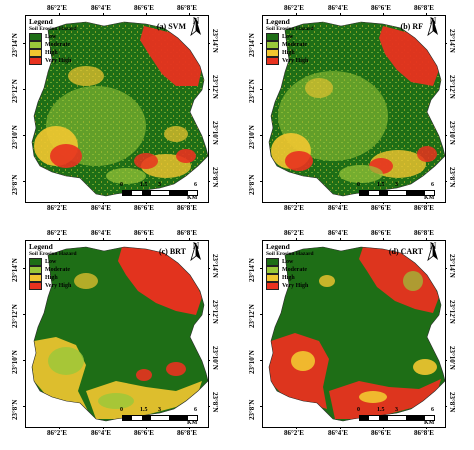 The image size is (474, 450). What do you see at coordinates (432, 252) in the screenshot?
I see `north-arrow-icon` at bounding box center [432, 252].